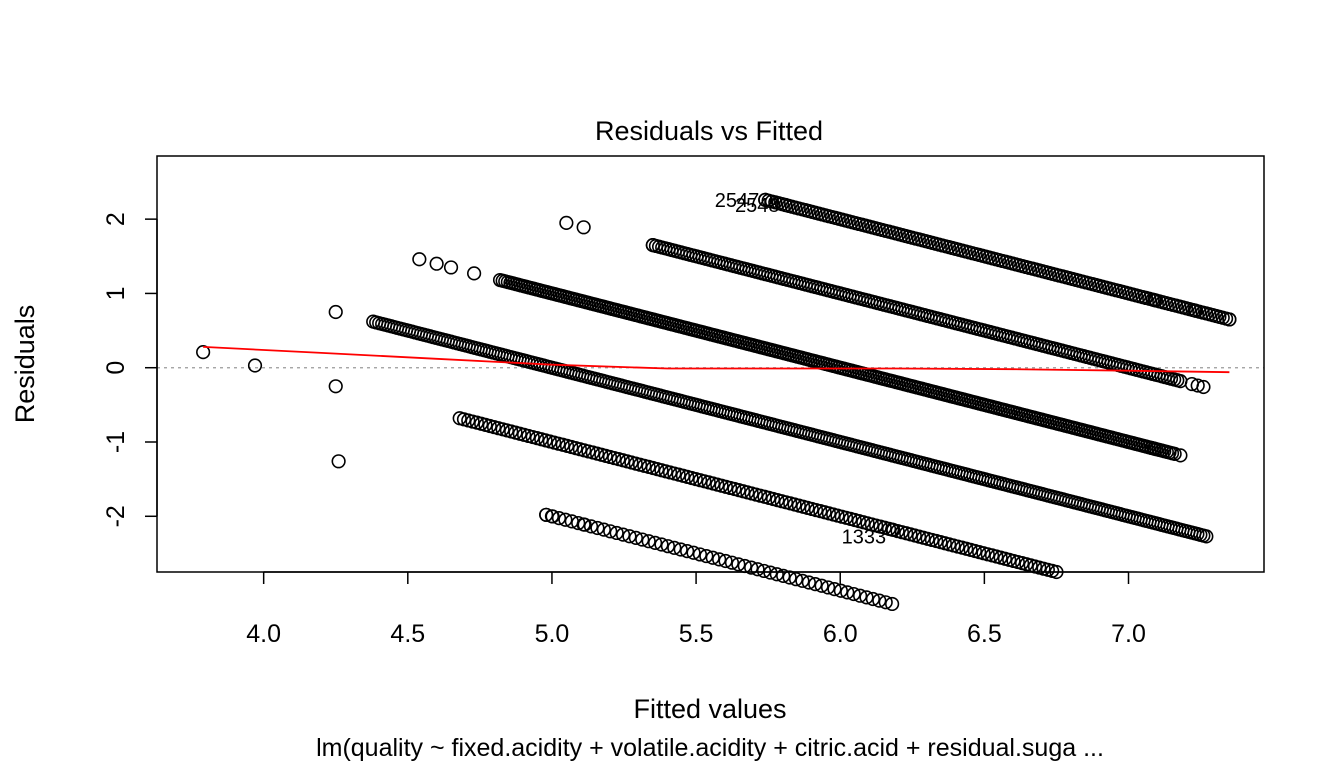 The height and width of the screenshot is (768, 1344). What do you see at coordinates (696, 634) in the screenshot?
I see `x-tick-label: 5.5` at bounding box center [696, 634].